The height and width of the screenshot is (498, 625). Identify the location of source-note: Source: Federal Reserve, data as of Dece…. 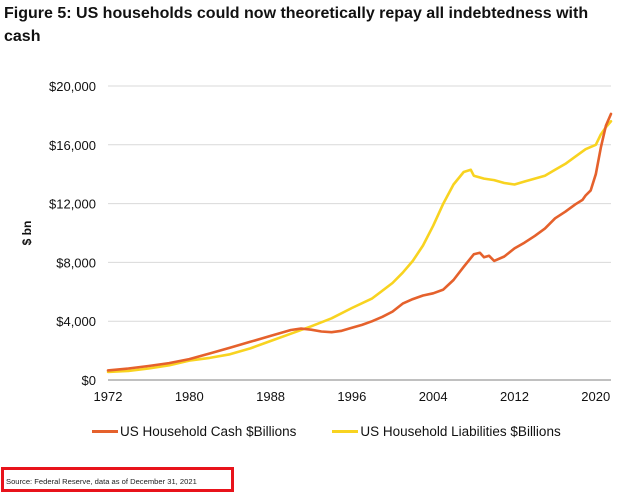
(117, 479).